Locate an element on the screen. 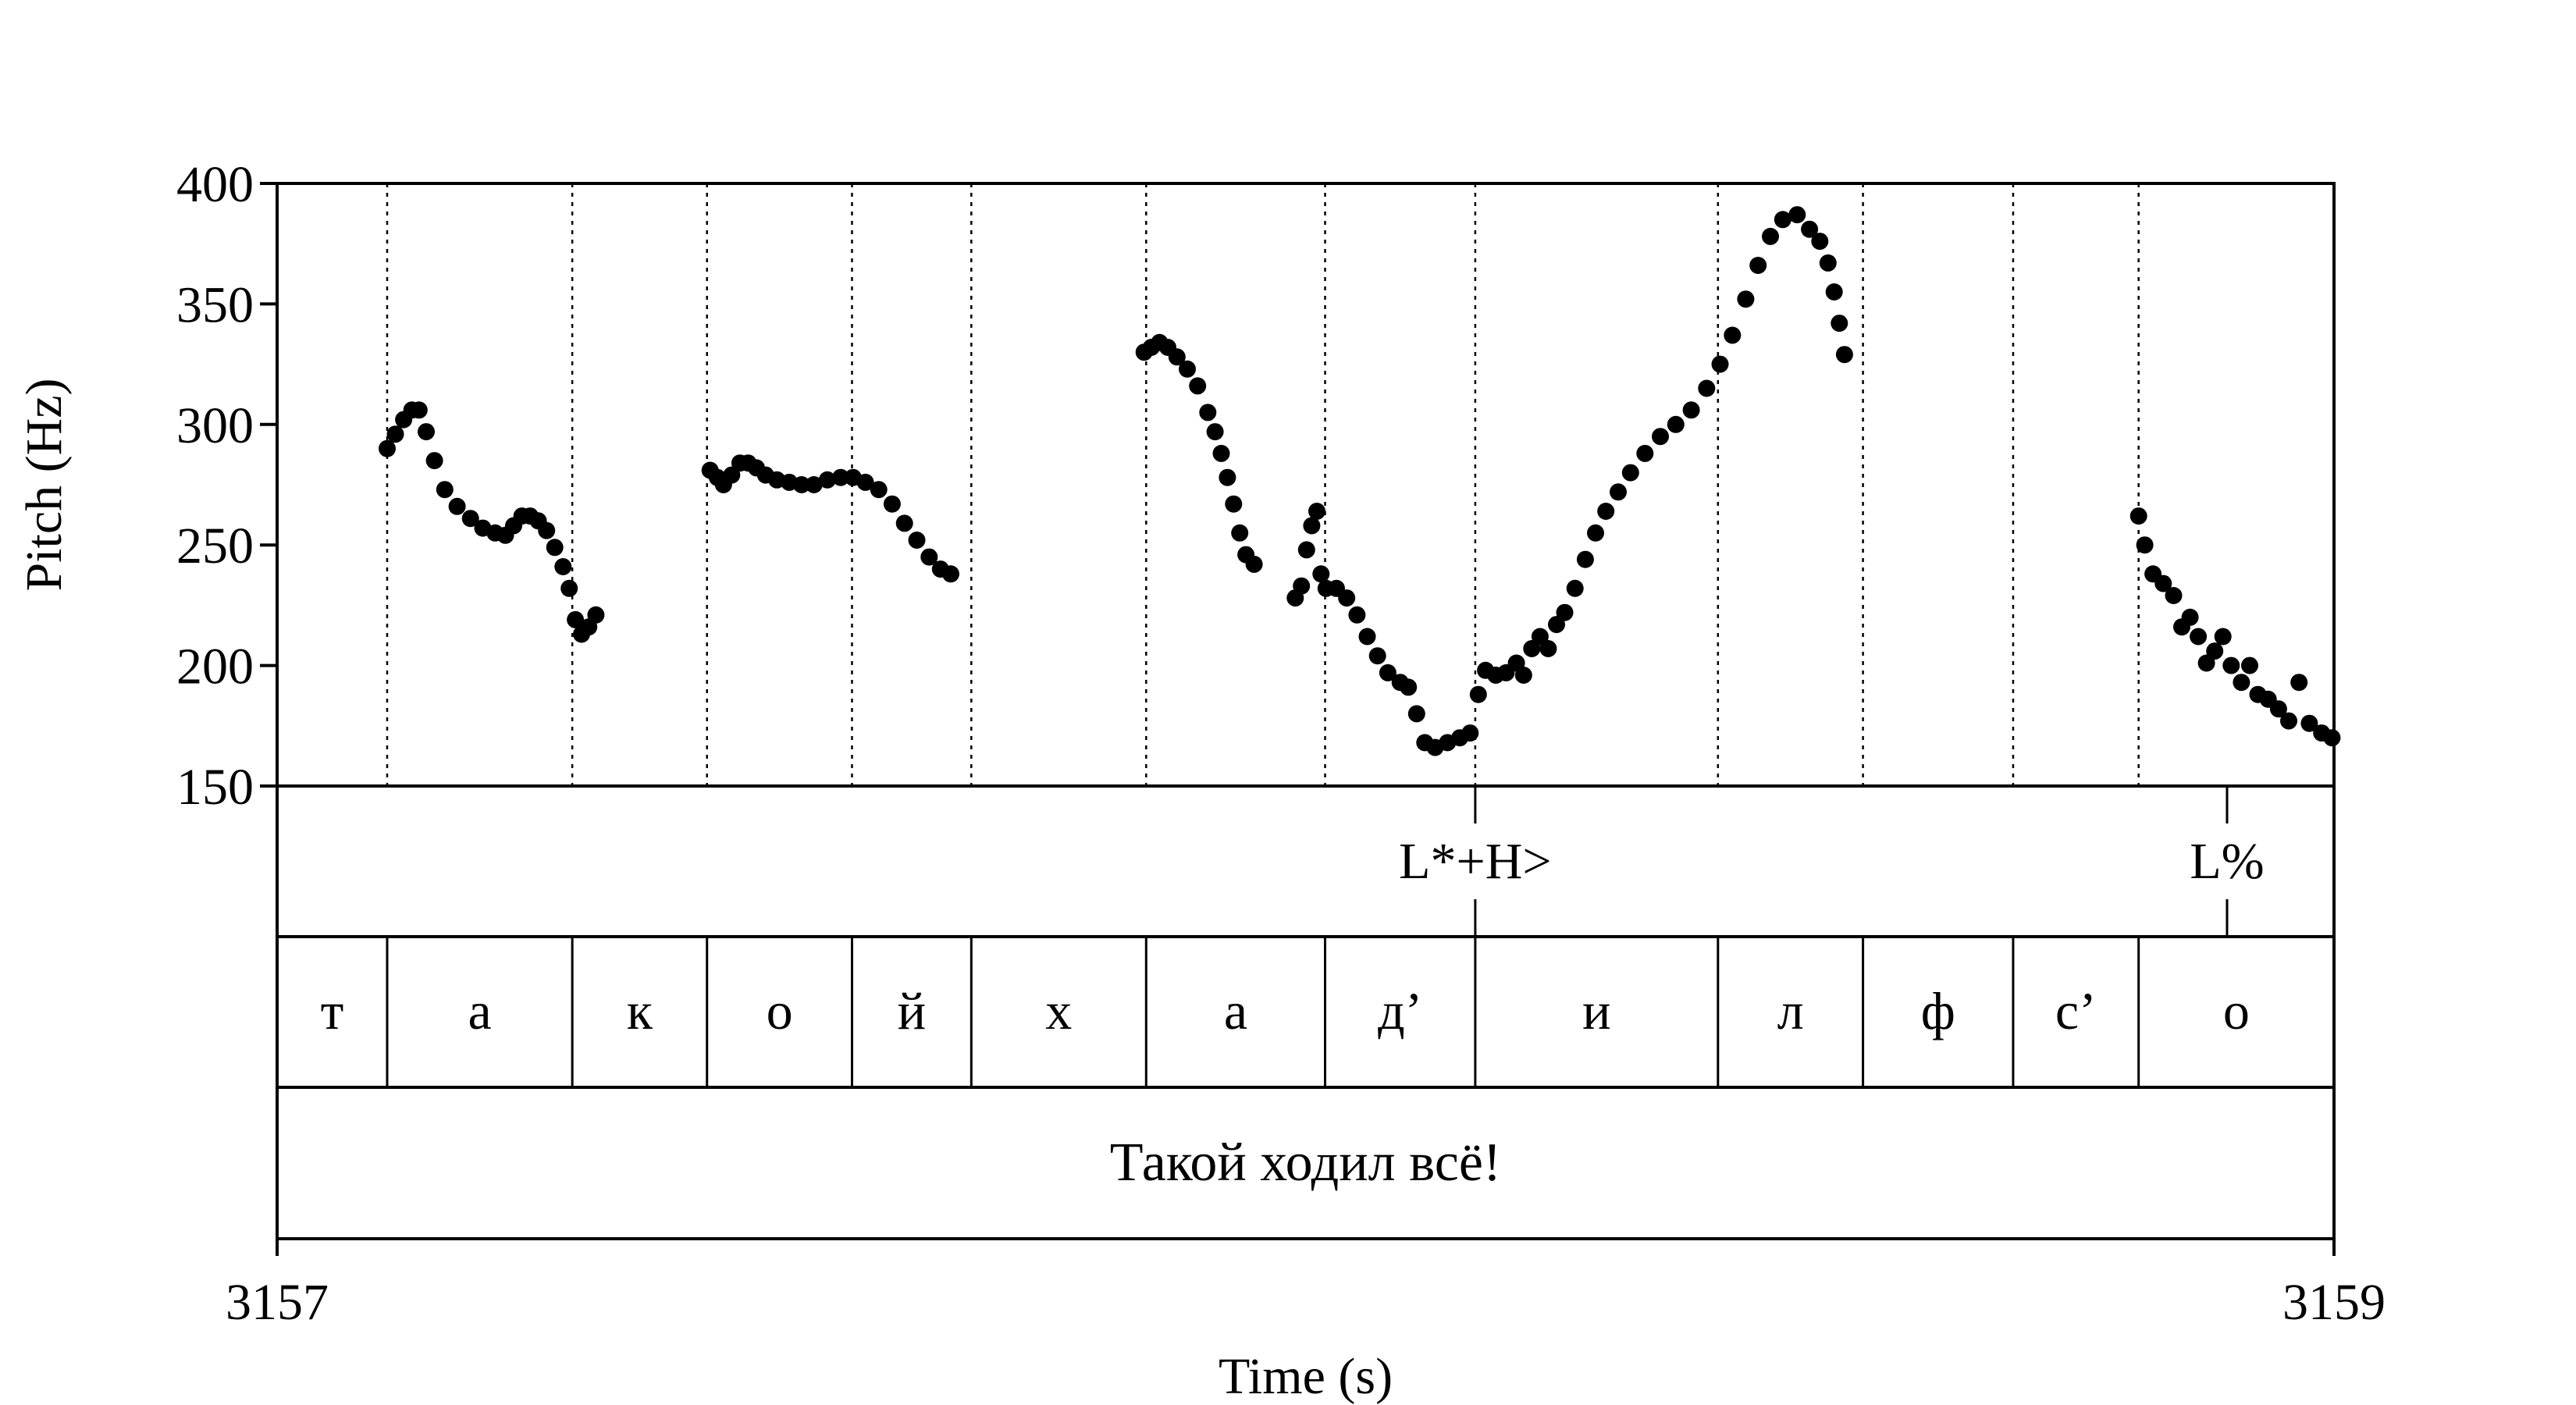 The image size is (2576, 1405). y-axis-label: Pitch (Hz) is located at coordinates (44, 484).